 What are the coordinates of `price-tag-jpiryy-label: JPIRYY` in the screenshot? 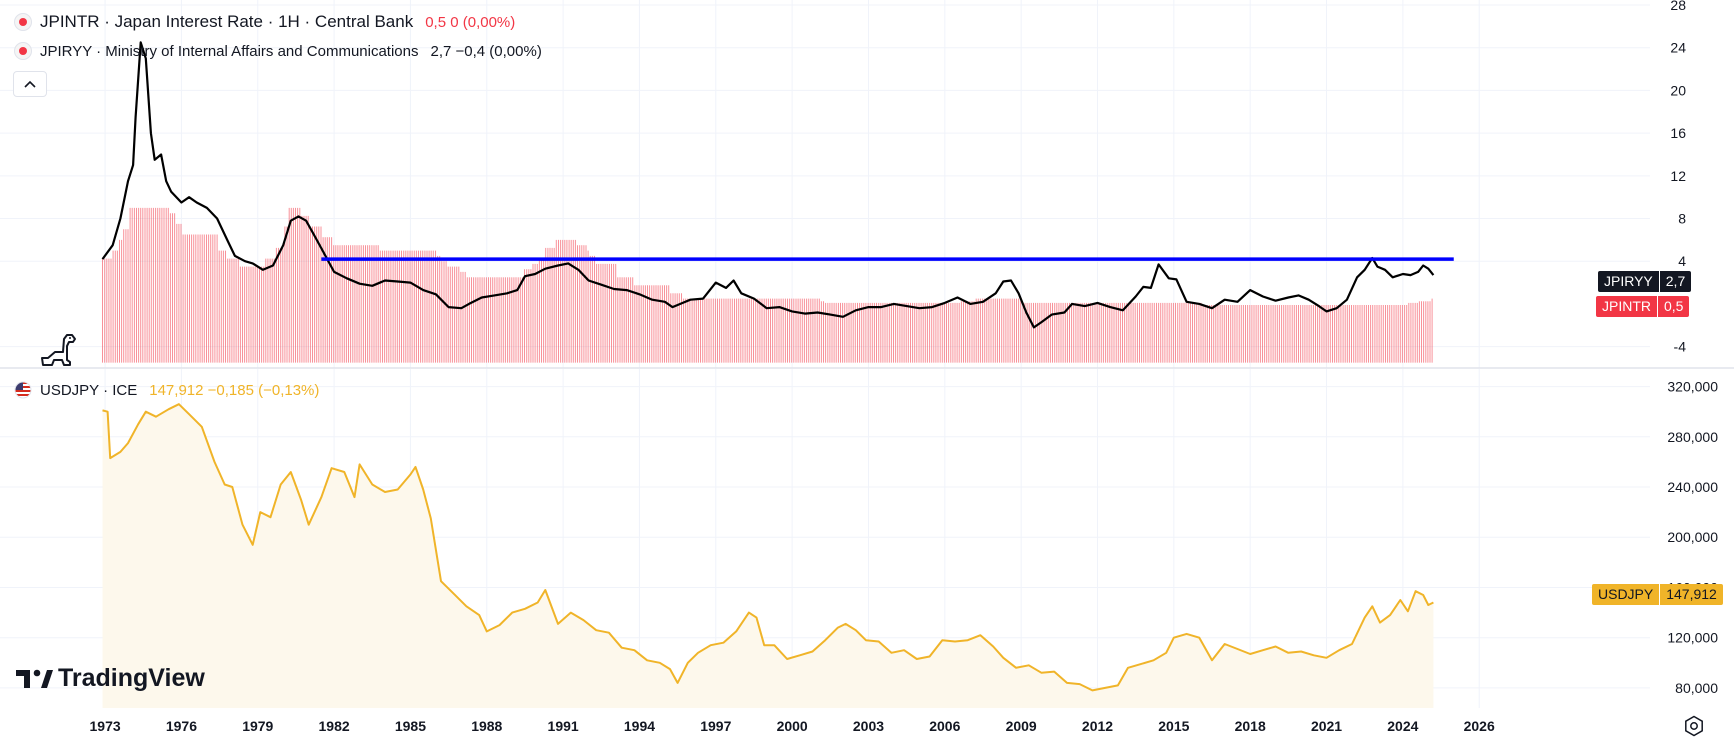 It's located at (1628, 281).